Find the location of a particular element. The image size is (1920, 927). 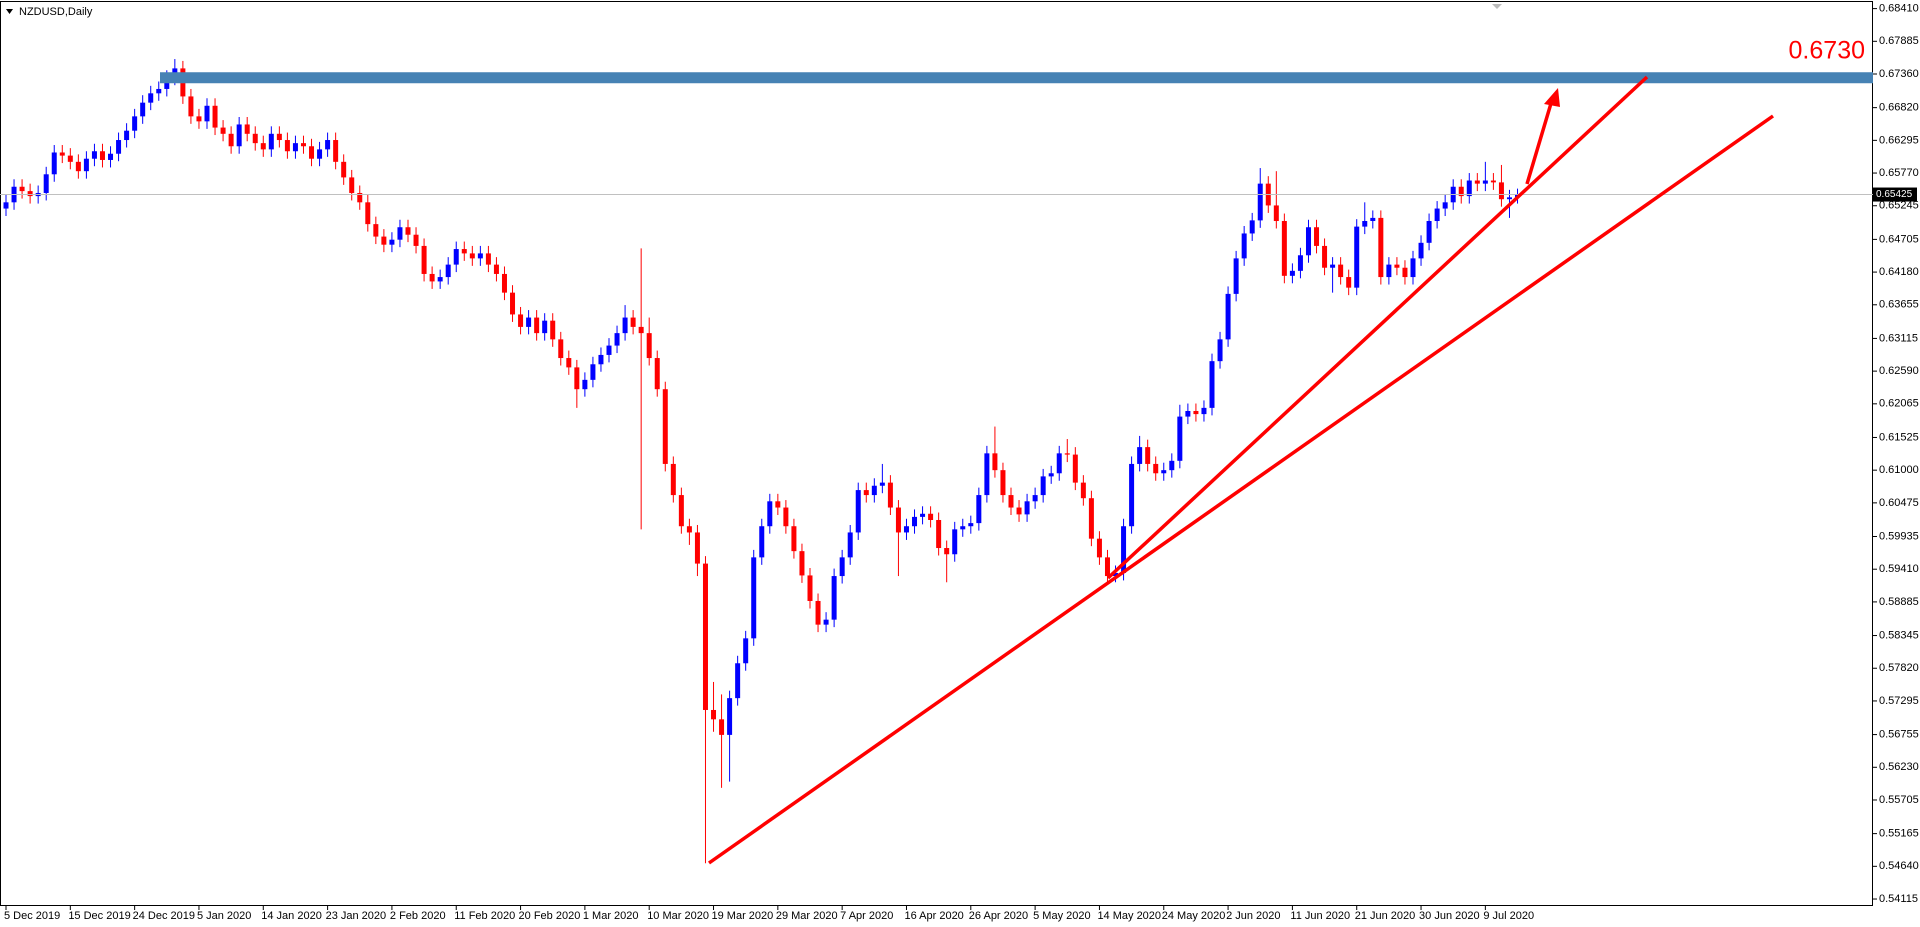

x-tick-label: 21 Jun 2020 is located at coordinates (1385, 916).